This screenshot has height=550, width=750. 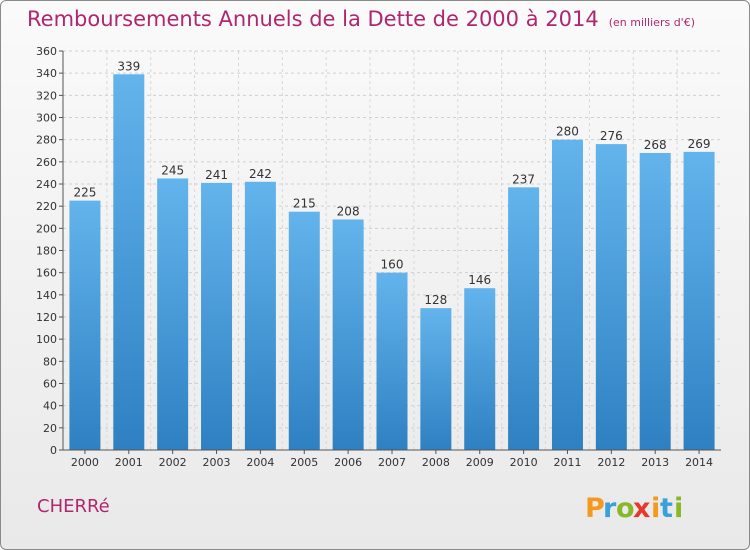 What do you see at coordinates (50, 428) in the screenshot?
I see `y-tick-label: 20` at bounding box center [50, 428].